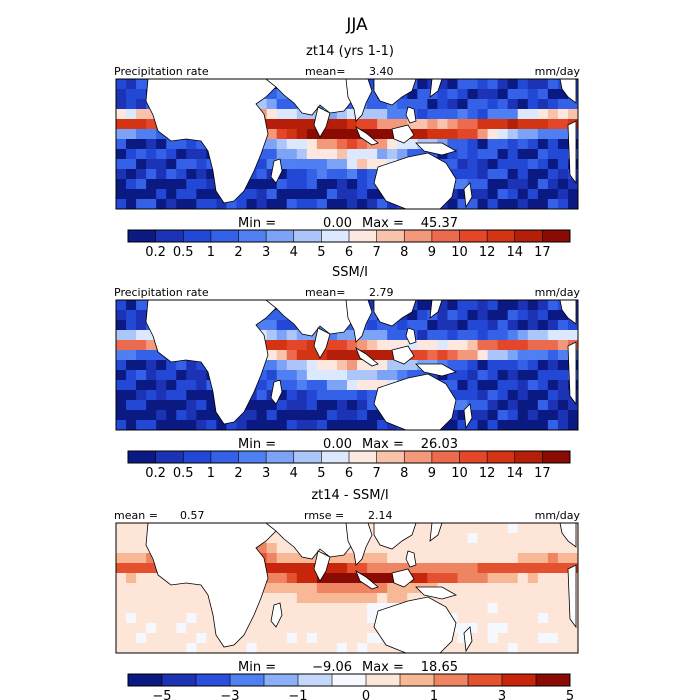 Image resolution: width=700 pixels, height=700 pixels. What do you see at coordinates (432, 252) in the screenshot?
I see `colorbar-tick-label: 9` at bounding box center [432, 252].